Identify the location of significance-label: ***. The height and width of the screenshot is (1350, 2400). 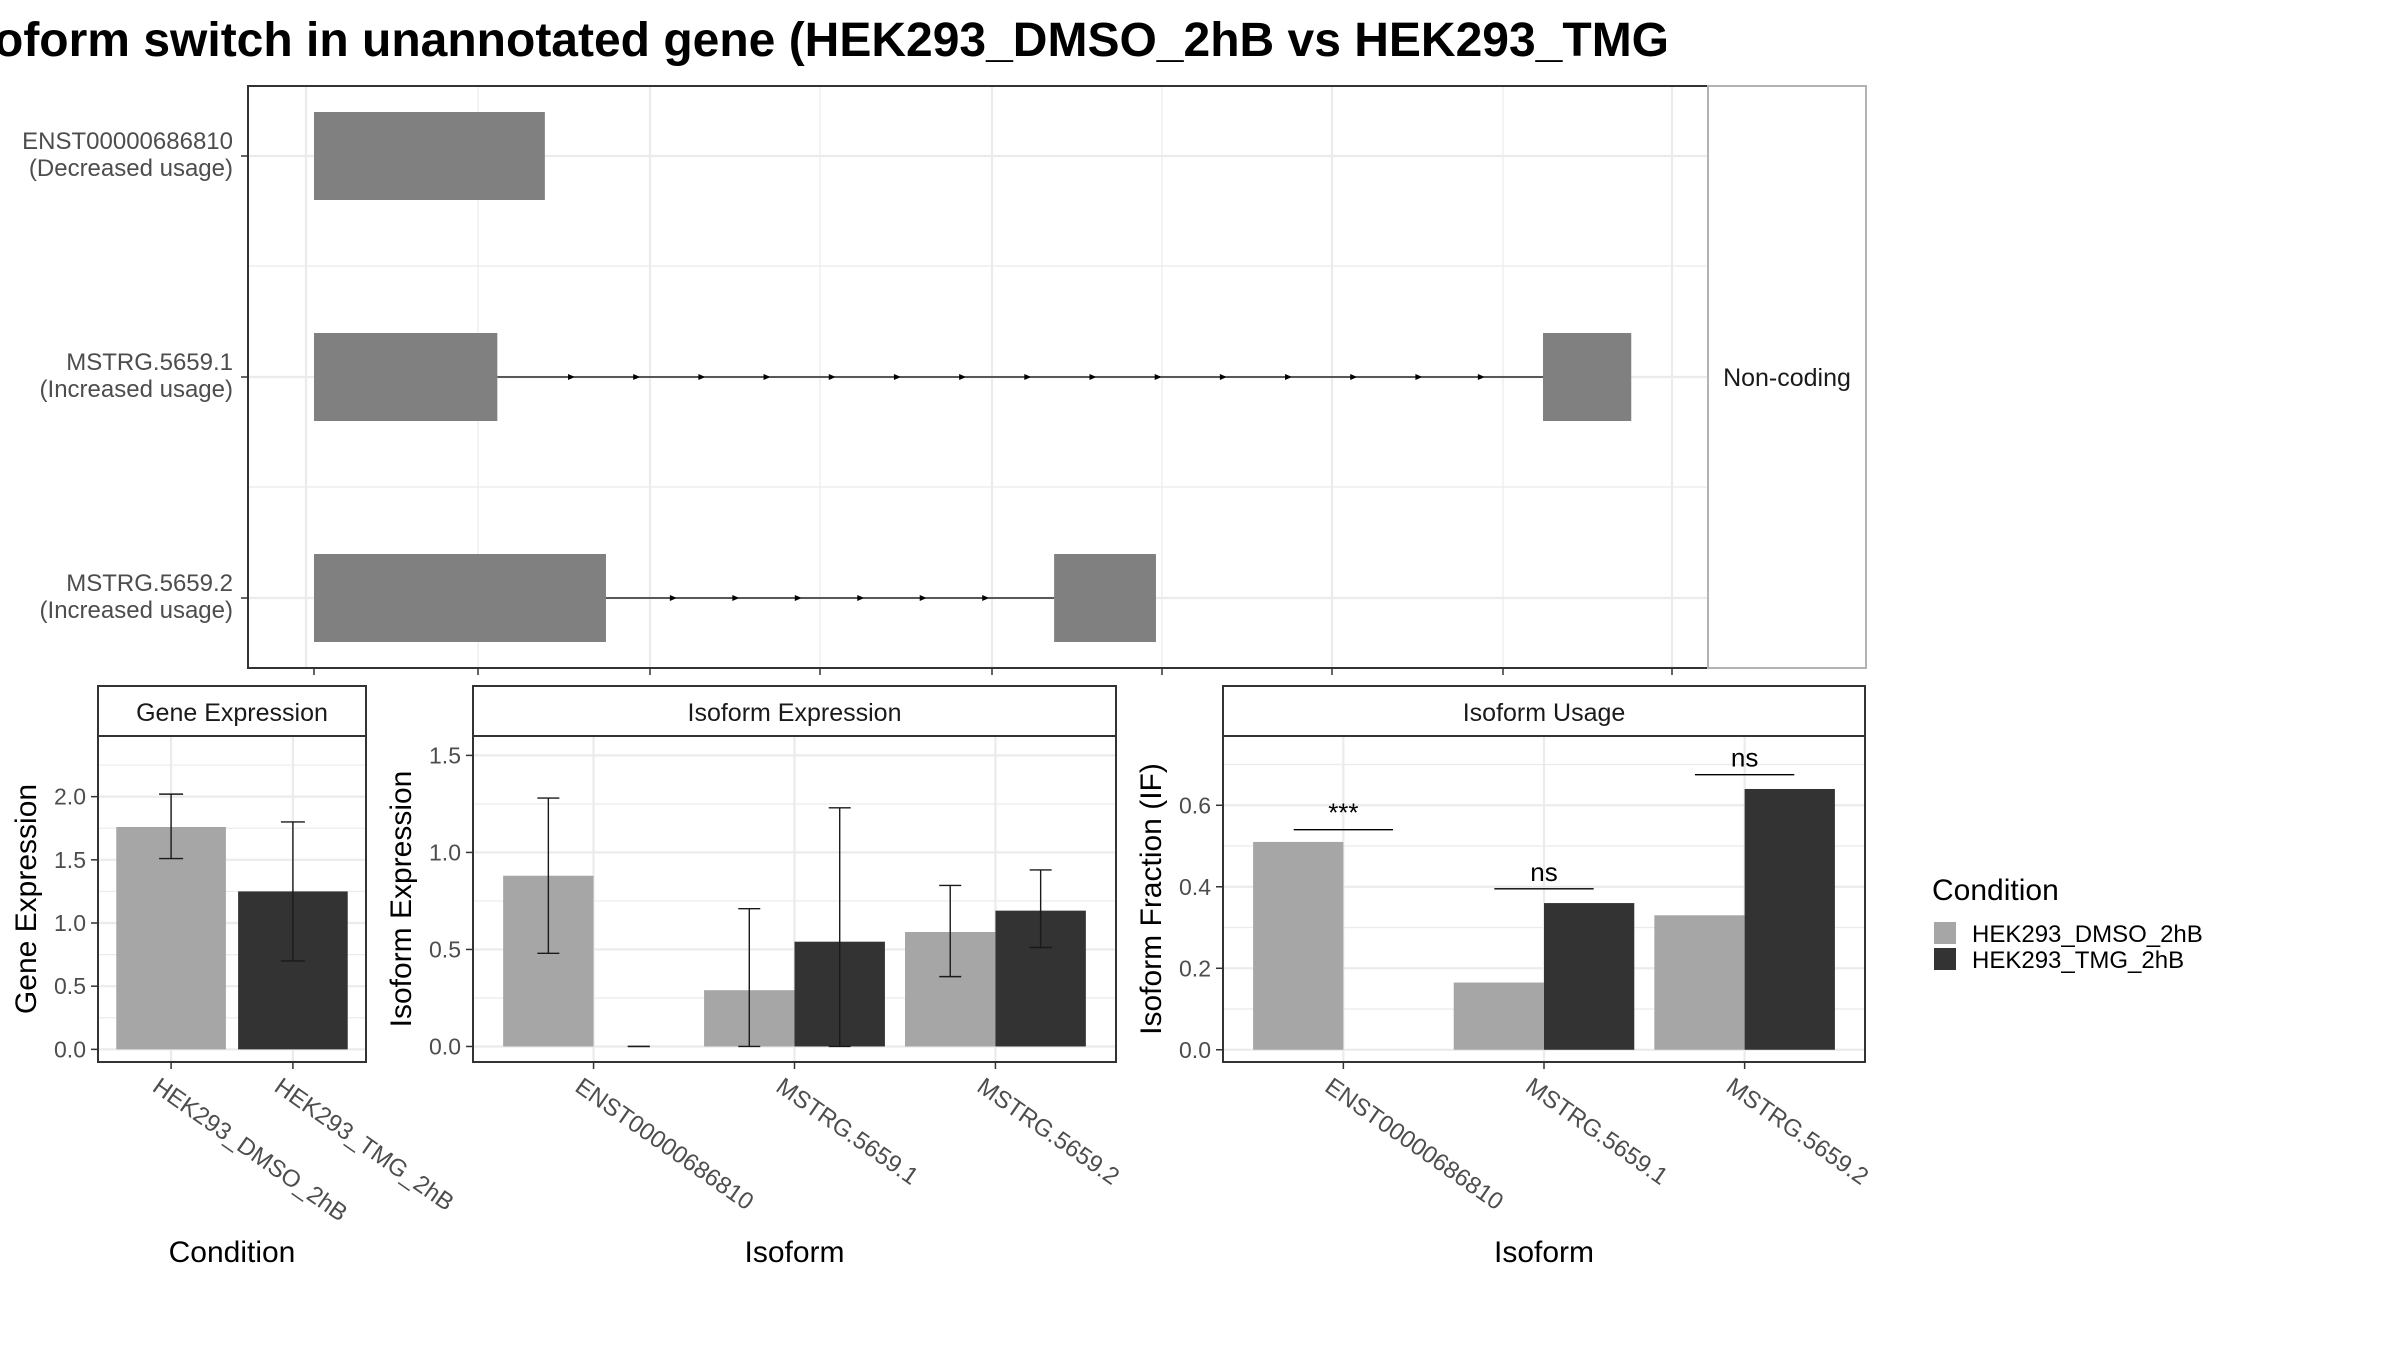
(1343, 813).